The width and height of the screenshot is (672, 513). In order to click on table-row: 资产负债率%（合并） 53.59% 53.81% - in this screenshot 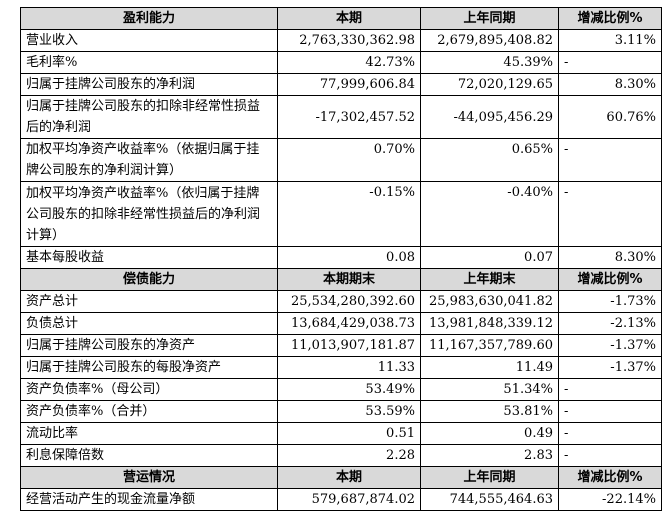, I will do `click(341, 411)`.